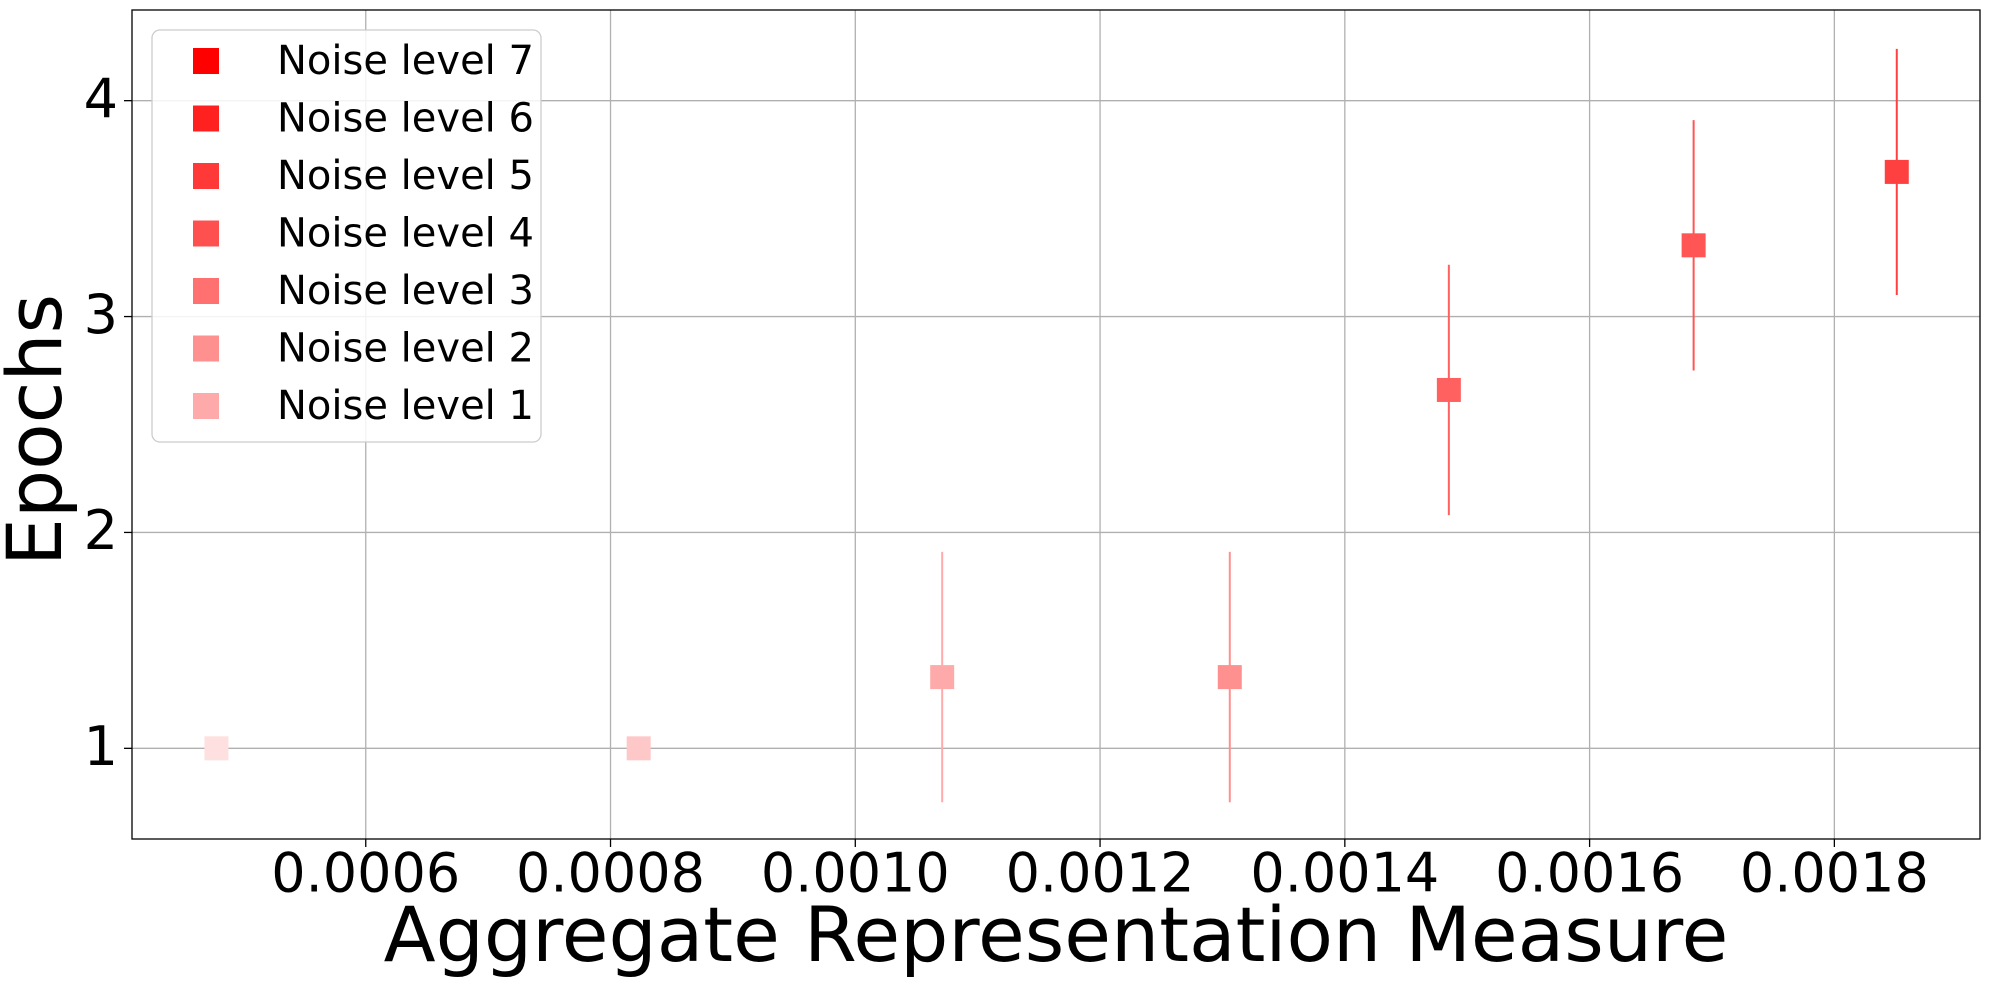  Describe the element at coordinates (855, 873) in the screenshot. I see `x-tick-label: 0.0010` at that location.